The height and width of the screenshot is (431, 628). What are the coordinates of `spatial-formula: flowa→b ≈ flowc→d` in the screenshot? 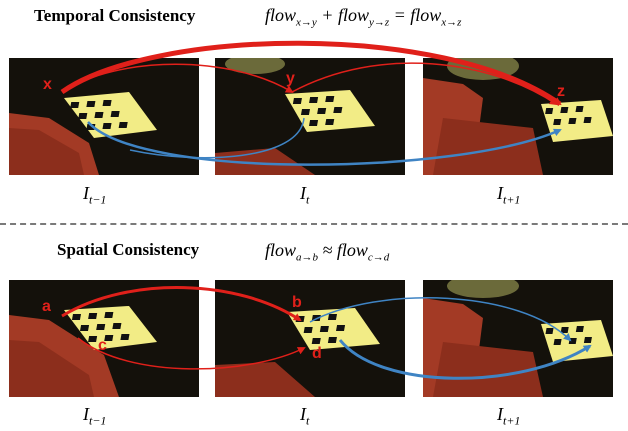 It's located at (327, 252).